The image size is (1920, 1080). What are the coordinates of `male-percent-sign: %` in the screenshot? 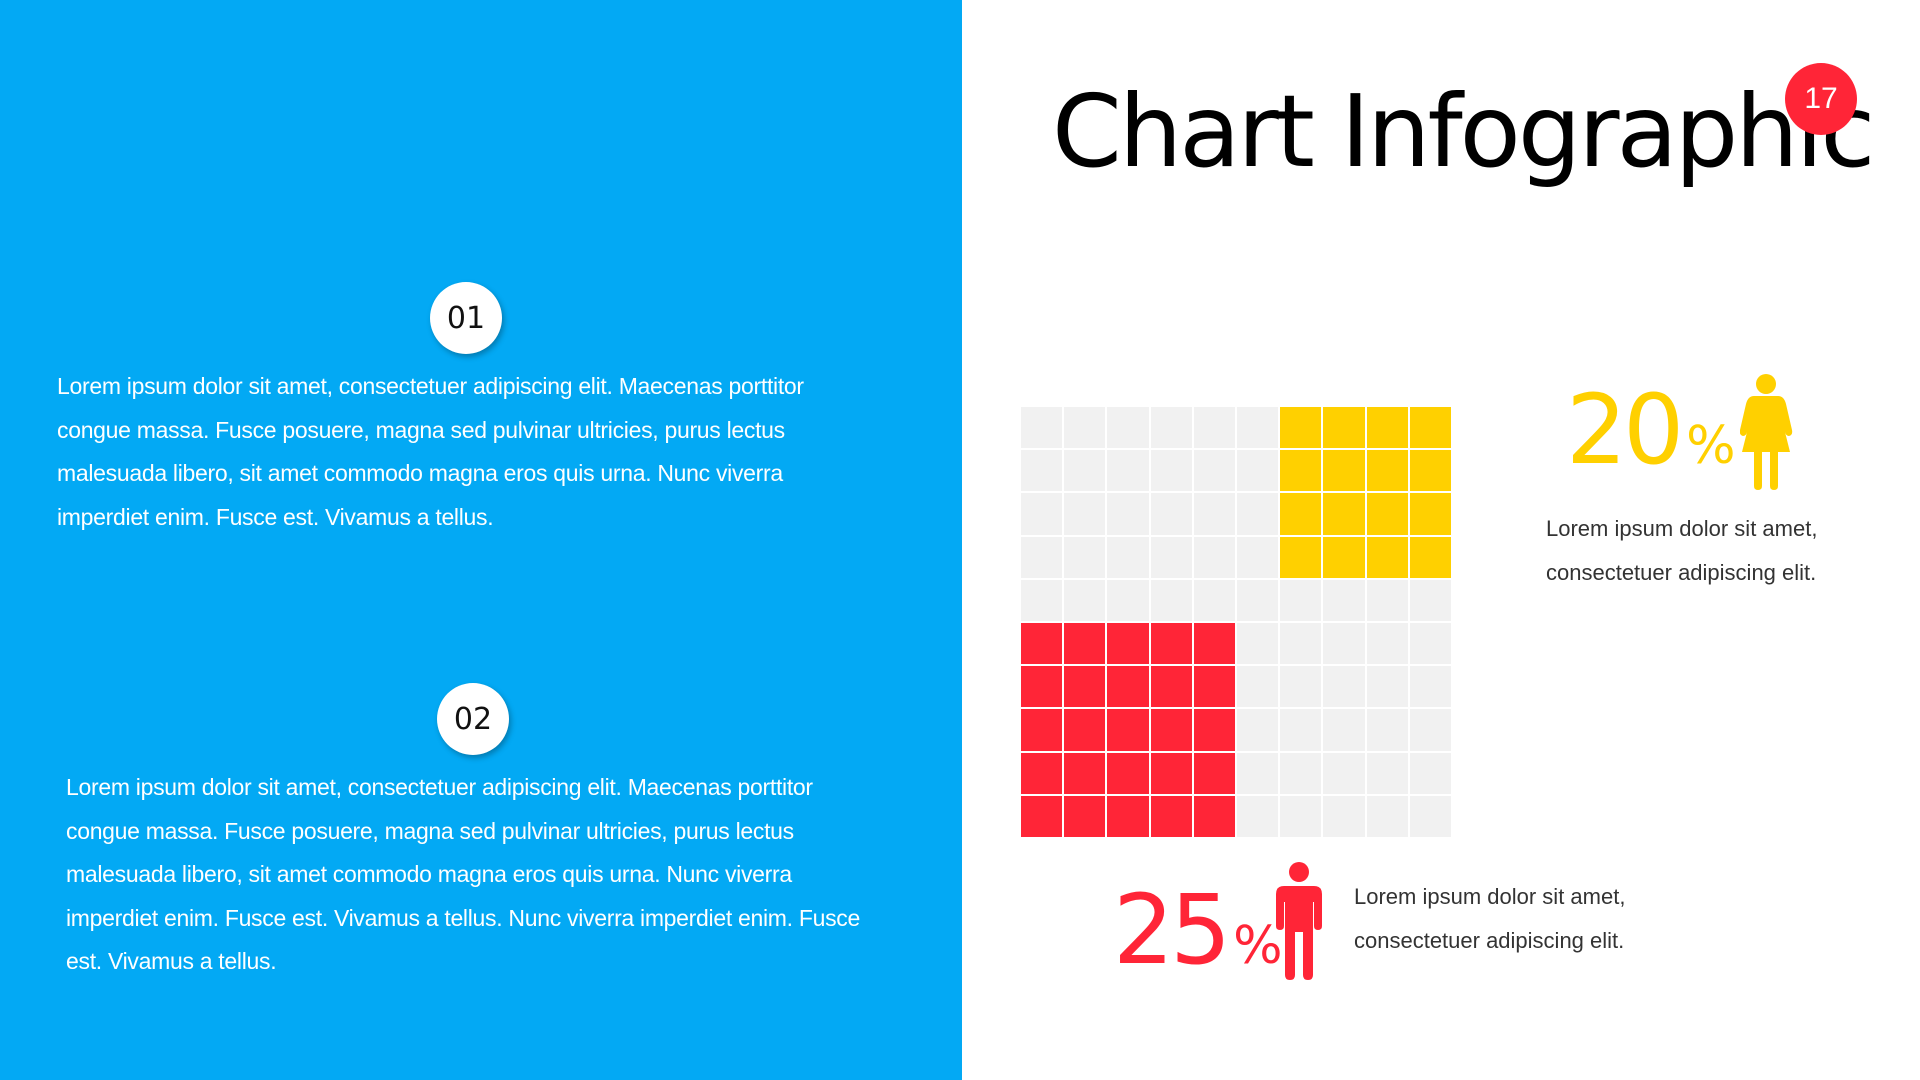 It's located at (1258, 946).